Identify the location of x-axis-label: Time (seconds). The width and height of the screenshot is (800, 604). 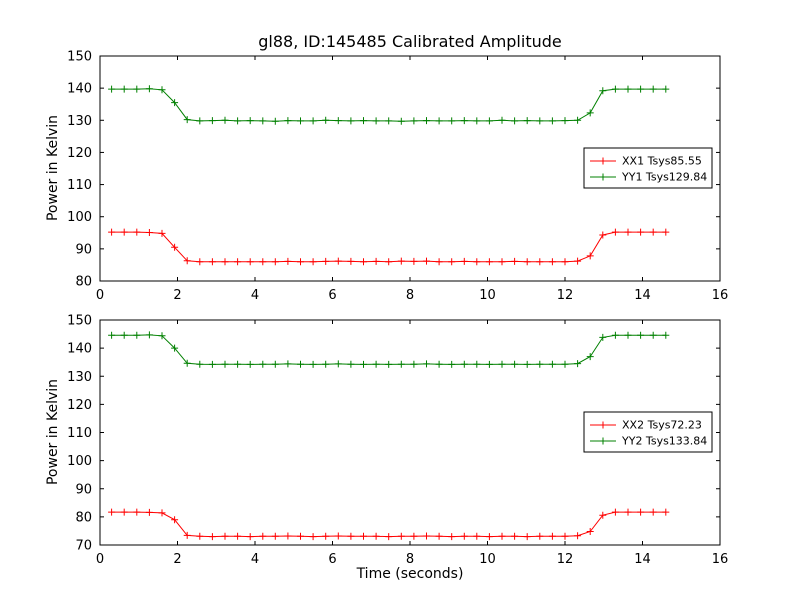
(410, 574).